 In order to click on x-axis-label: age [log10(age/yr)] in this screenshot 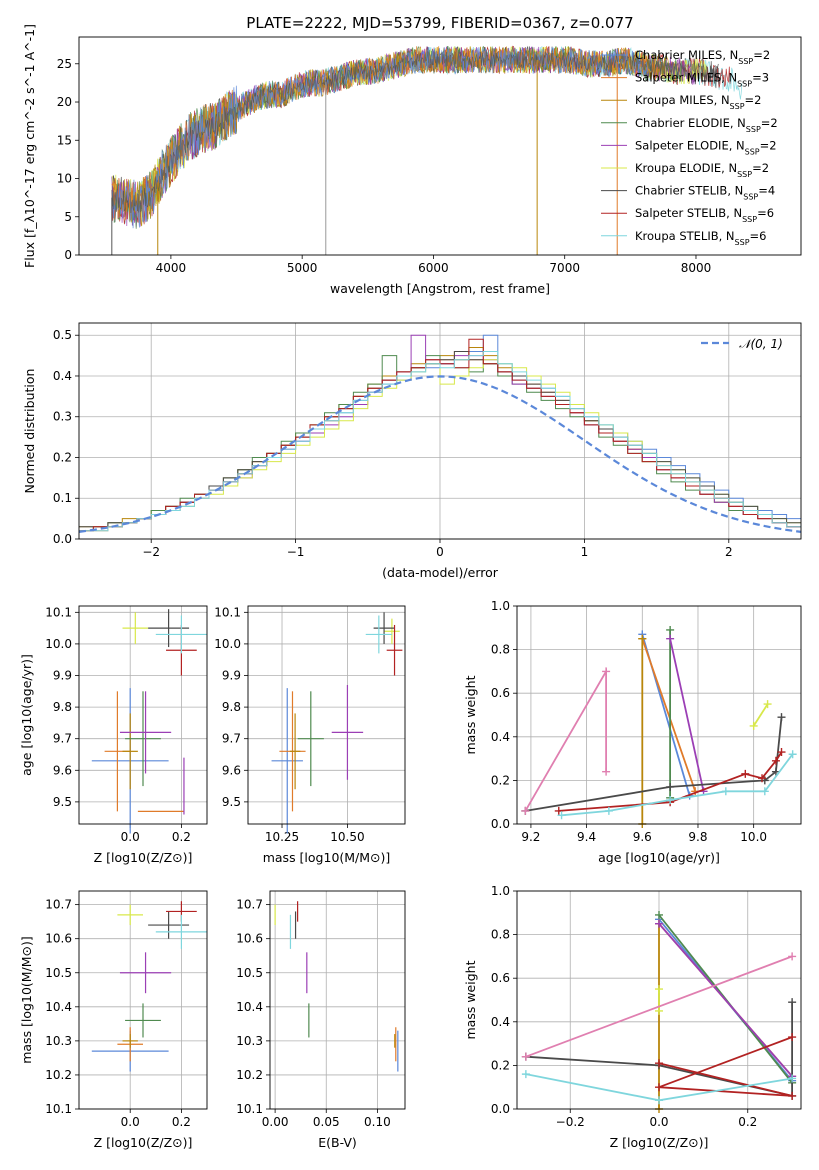, I will do `click(659, 857)`.